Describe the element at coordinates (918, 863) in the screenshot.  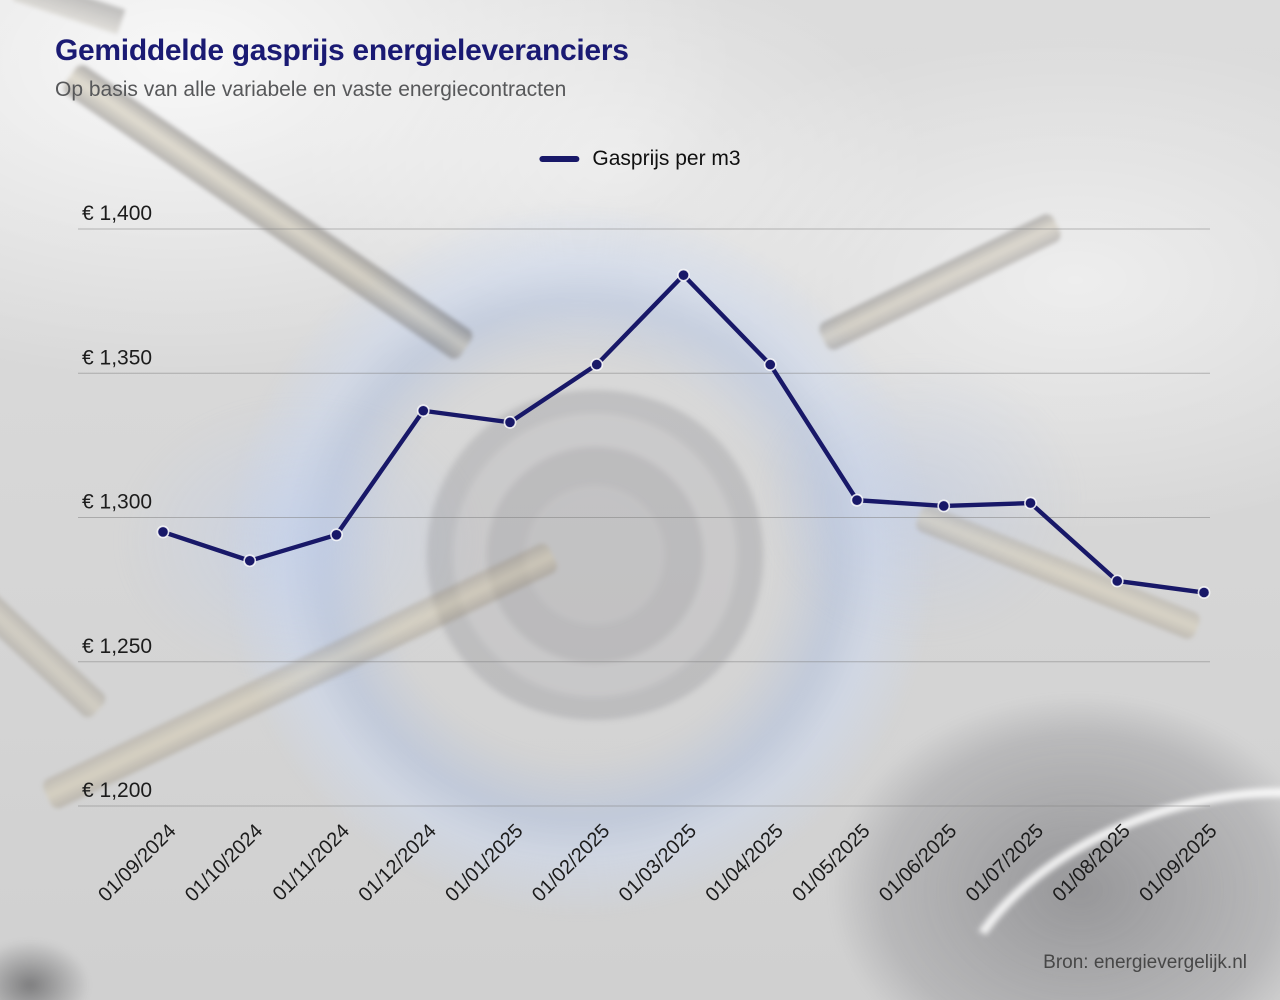
I see `x-axis-label: 01/06/2025` at that location.